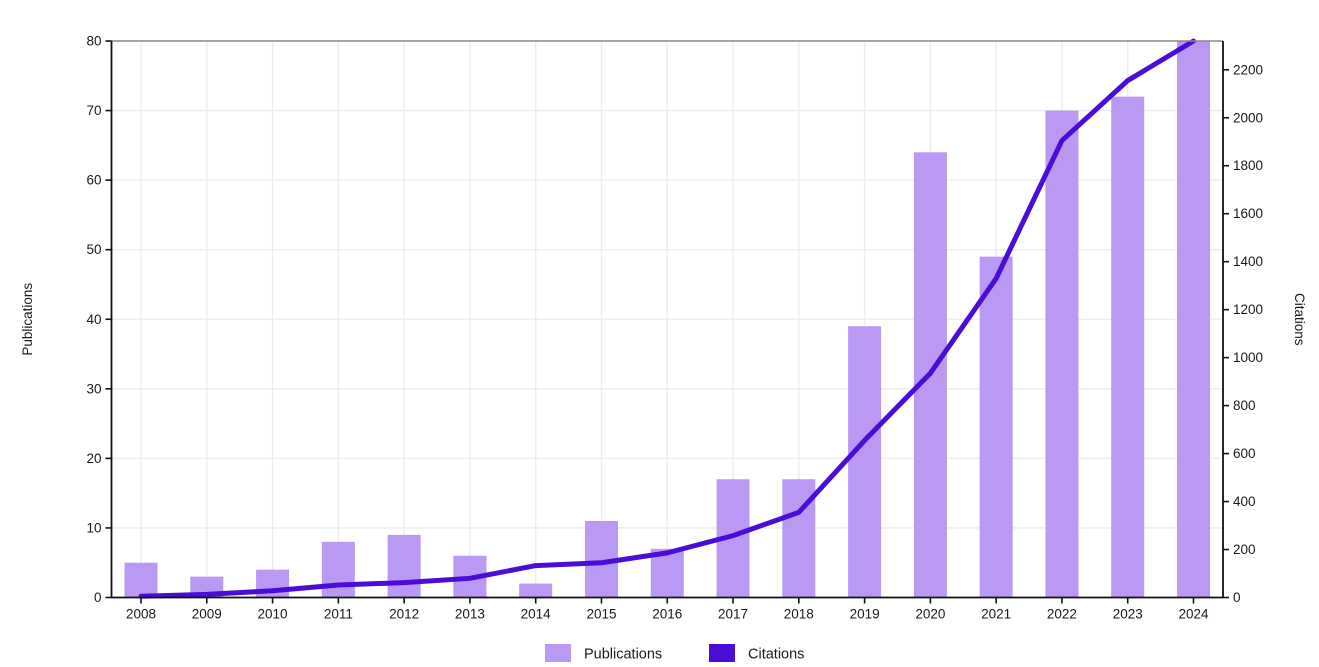 Image resolution: width=1319 pixels, height=667 pixels. Describe the element at coordinates (1244, 405) in the screenshot. I see `right-tick-label: 800` at that location.